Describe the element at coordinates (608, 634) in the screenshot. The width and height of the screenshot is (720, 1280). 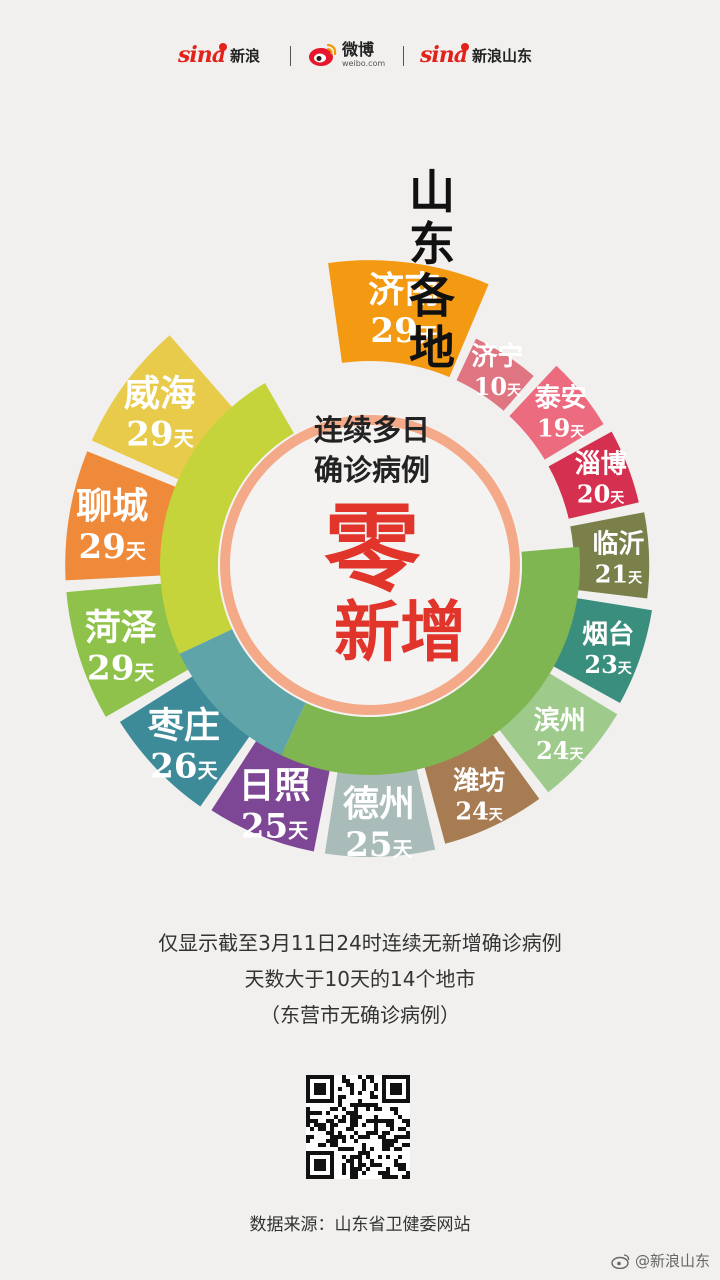
I see `city-name: 烟台` at that location.